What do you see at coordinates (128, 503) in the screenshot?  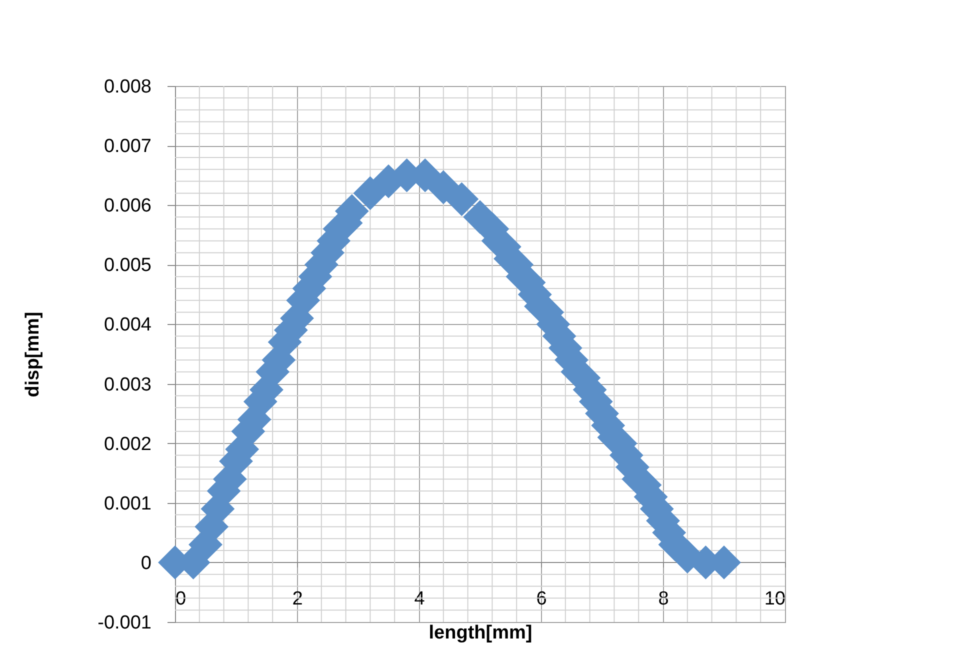 I see `y-tick-label: 0.001` at bounding box center [128, 503].